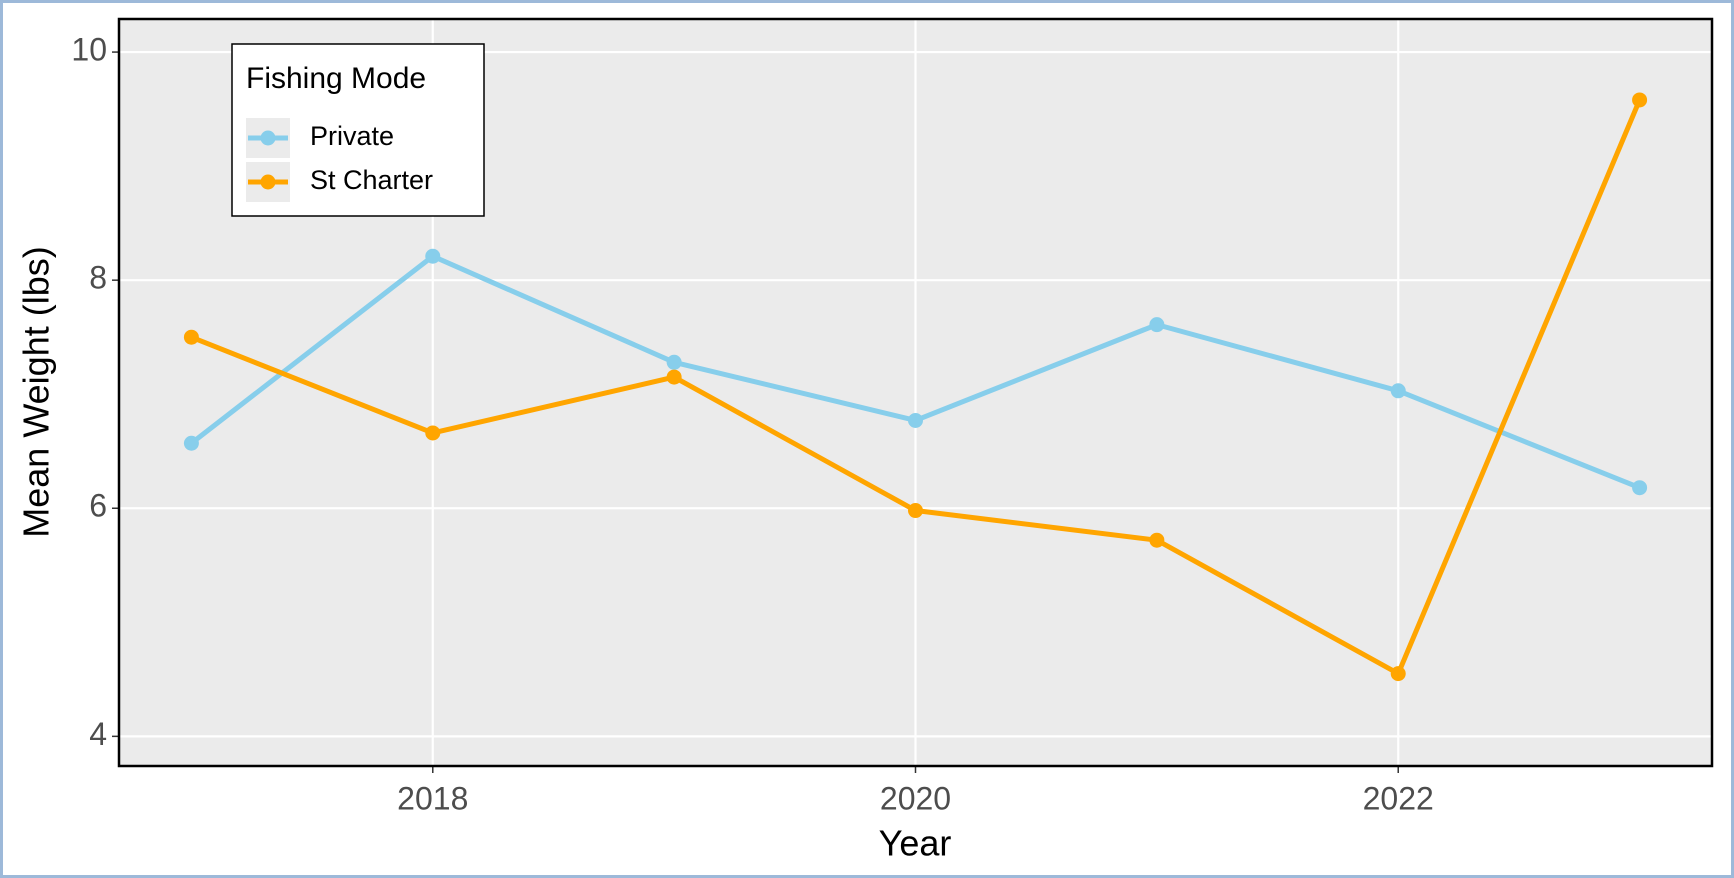 The height and width of the screenshot is (878, 1734). What do you see at coordinates (352, 136) in the screenshot?
I see `legend-label: Private` at bounding box center [352, 136].